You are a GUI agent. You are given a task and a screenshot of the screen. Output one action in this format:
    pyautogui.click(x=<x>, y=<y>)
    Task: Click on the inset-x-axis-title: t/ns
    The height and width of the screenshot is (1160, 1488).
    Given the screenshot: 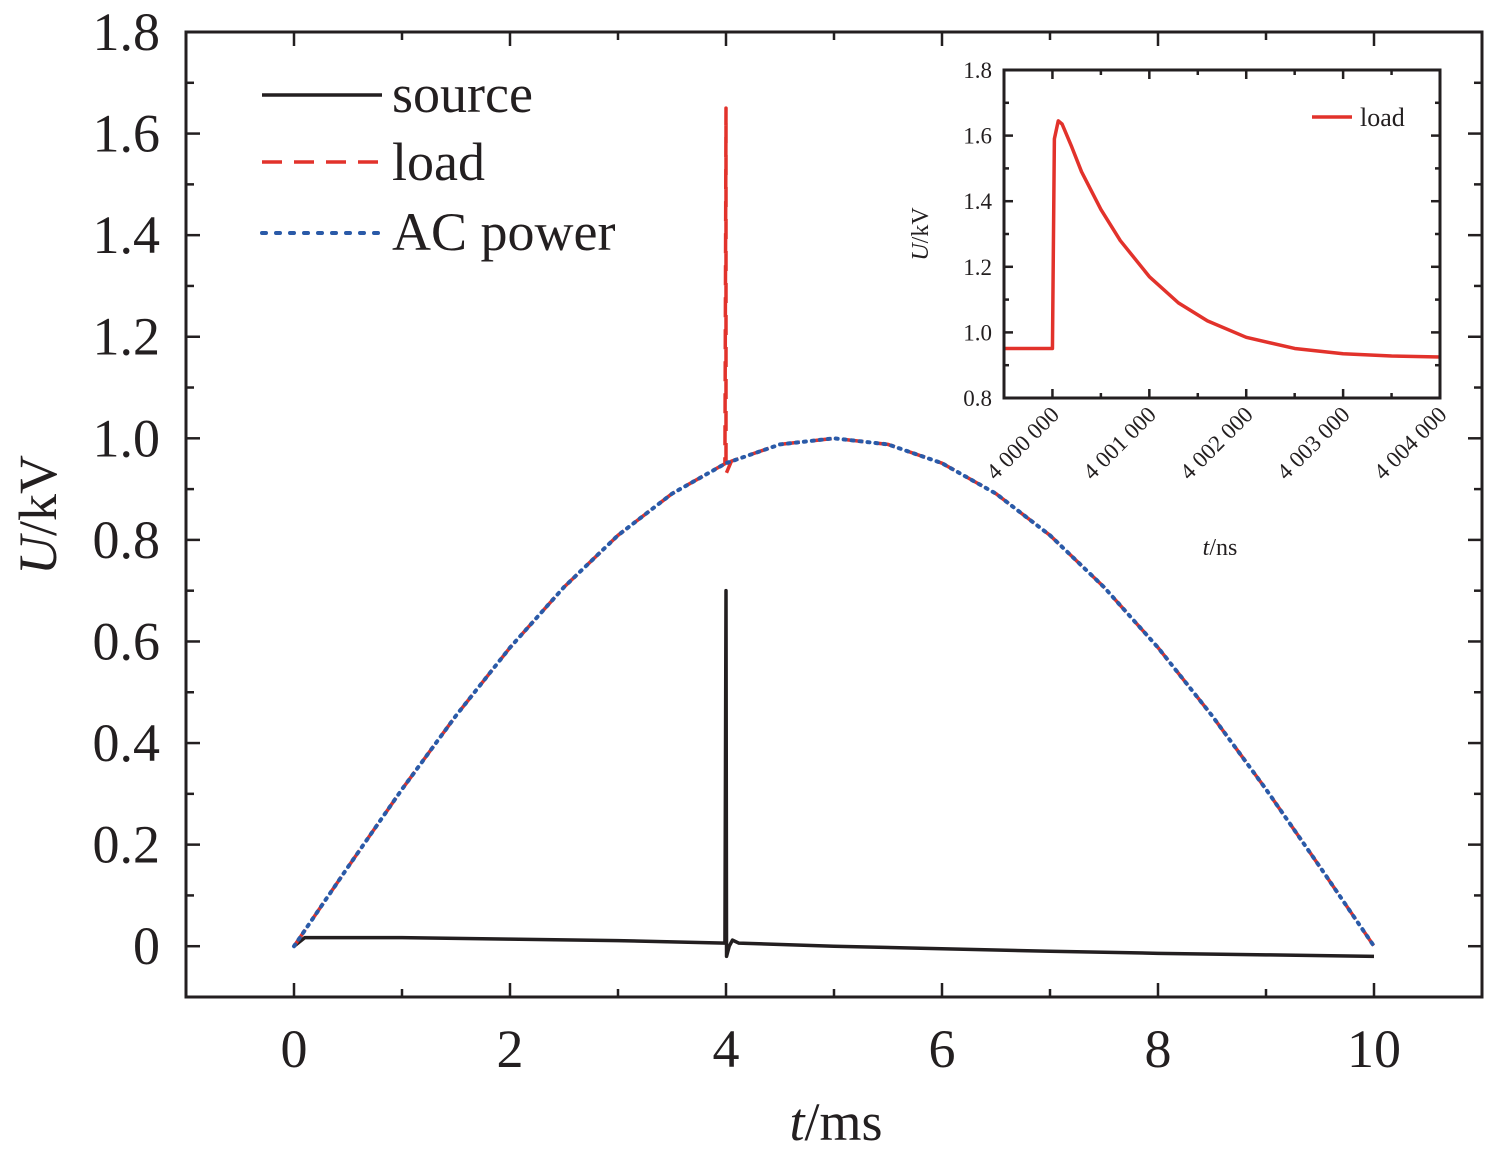 What is the action you would take?
    pyautogui.click(x=1220, y=548)
    